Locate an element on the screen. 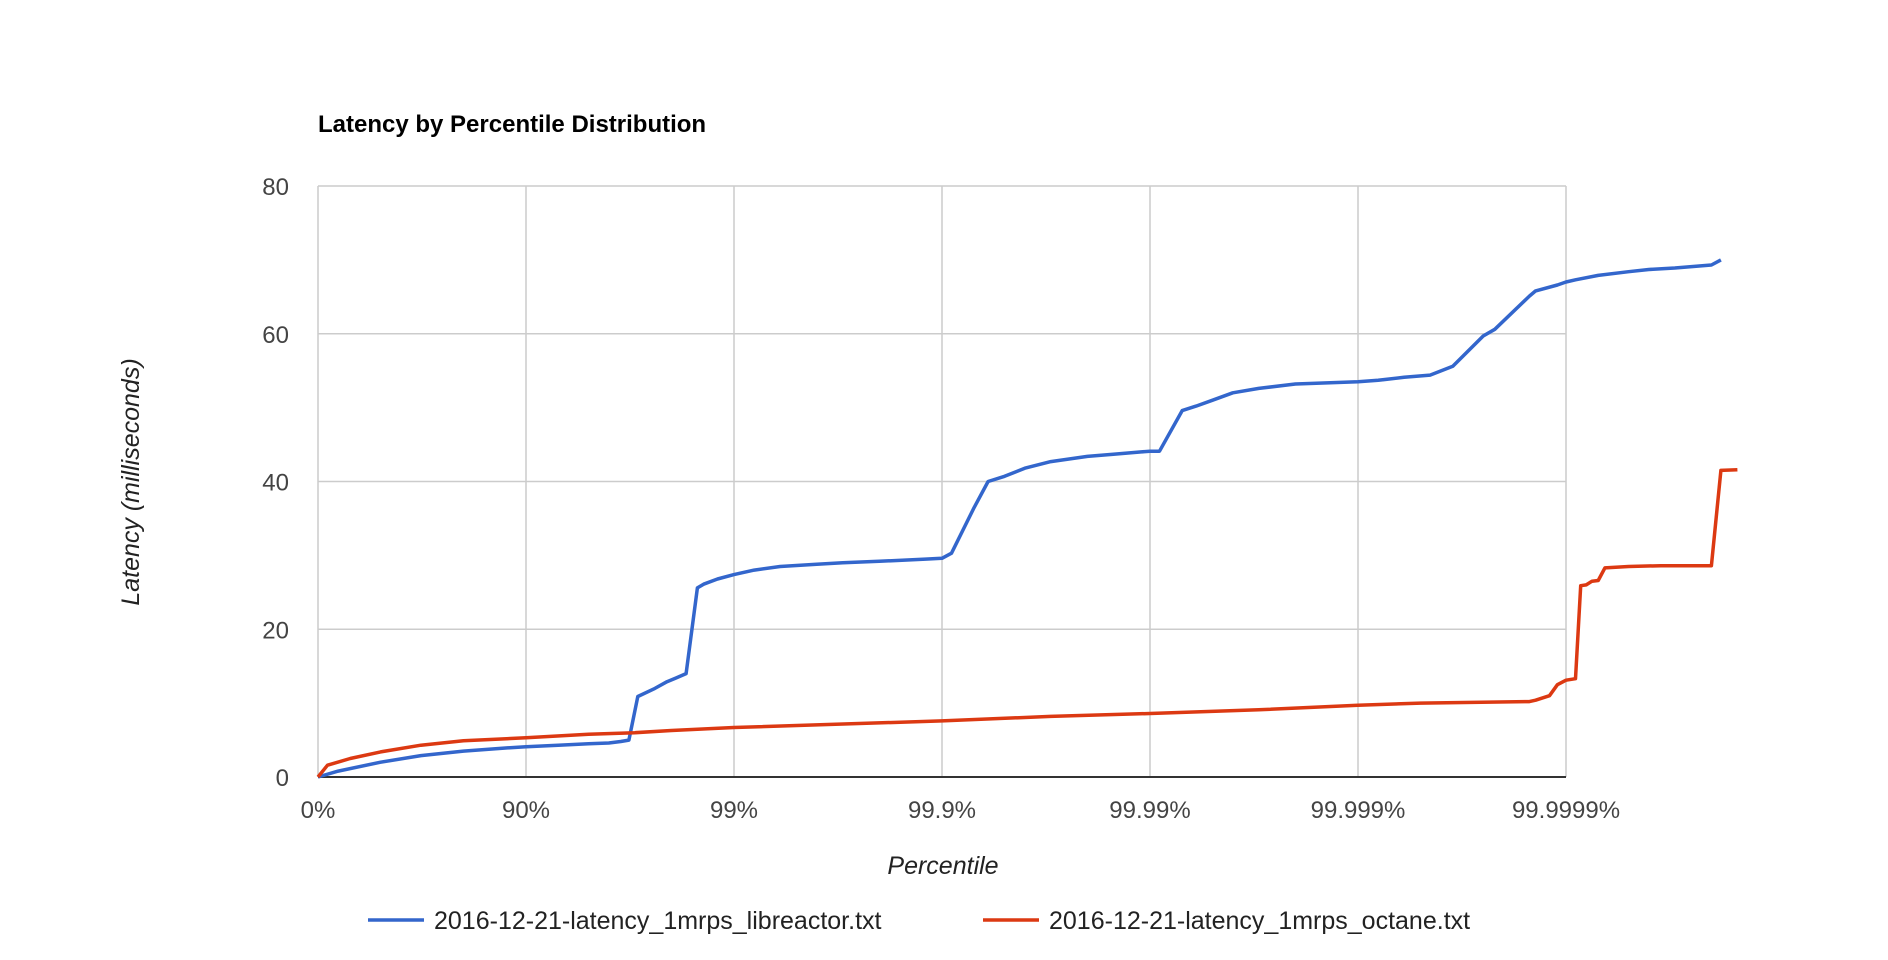 This screenshot has width=1888, height=960. x-tick-label: 90% is located at coordinates (526, 810).